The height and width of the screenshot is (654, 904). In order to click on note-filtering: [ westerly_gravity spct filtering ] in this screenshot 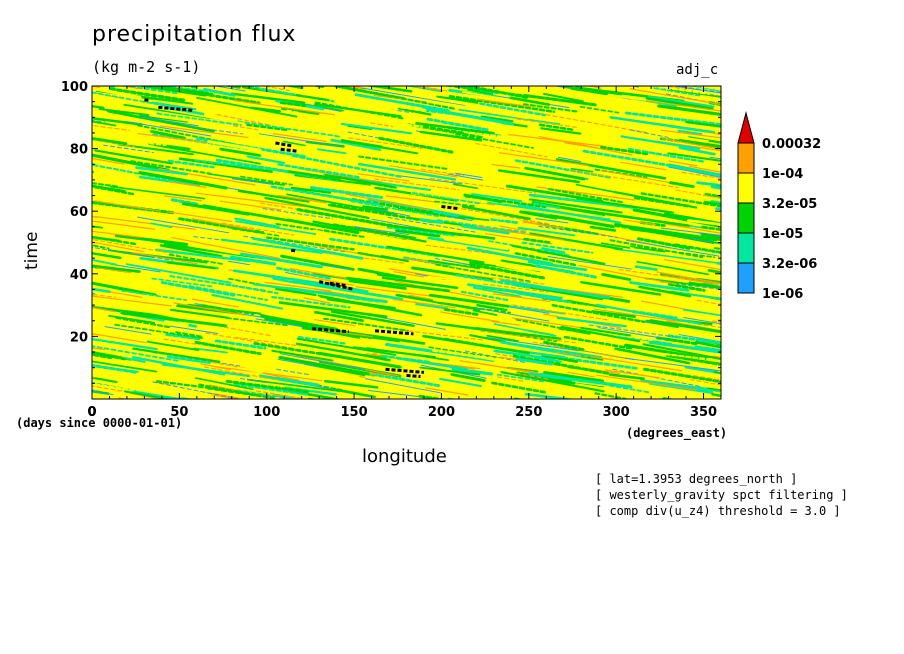, I will do `click(721, 495)`.